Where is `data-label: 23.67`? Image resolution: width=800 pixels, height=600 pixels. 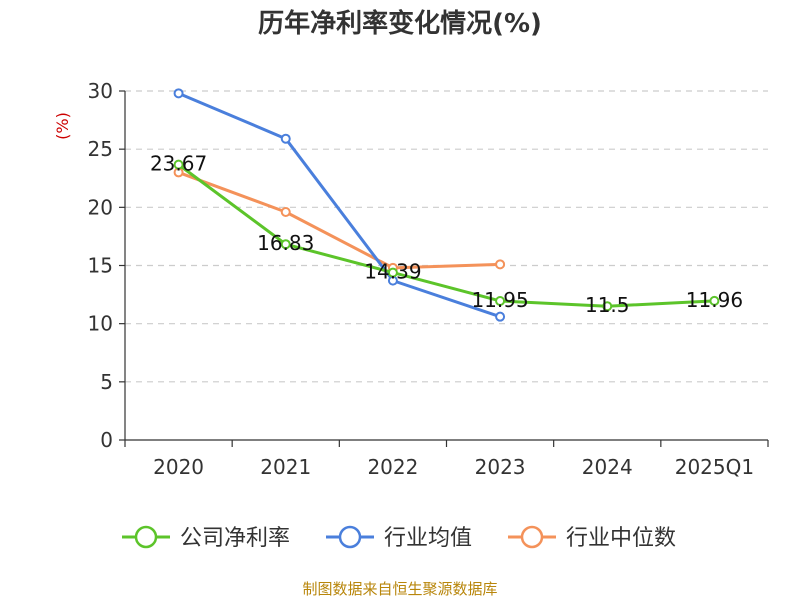 data-label: 23.67 is located at coordinates (178, 164).